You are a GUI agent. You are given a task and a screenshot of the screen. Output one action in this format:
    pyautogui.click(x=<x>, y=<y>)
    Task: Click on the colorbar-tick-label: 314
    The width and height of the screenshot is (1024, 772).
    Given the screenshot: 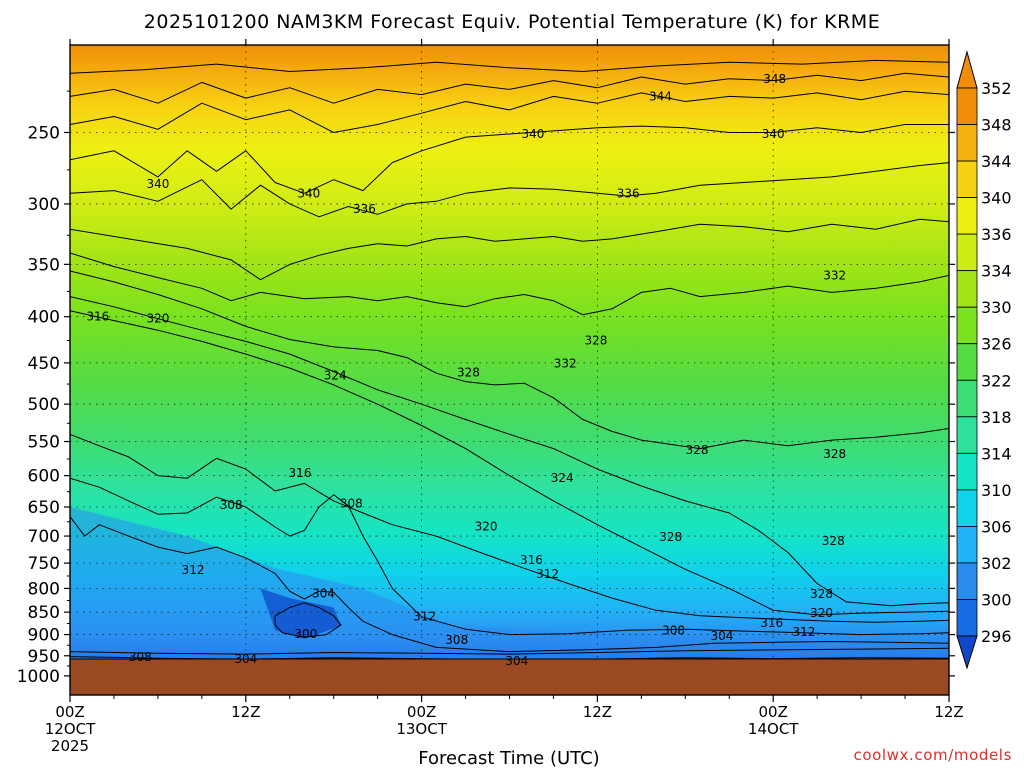 What is the action you would take?
    pyautogui.click(x=996, y=453)
    